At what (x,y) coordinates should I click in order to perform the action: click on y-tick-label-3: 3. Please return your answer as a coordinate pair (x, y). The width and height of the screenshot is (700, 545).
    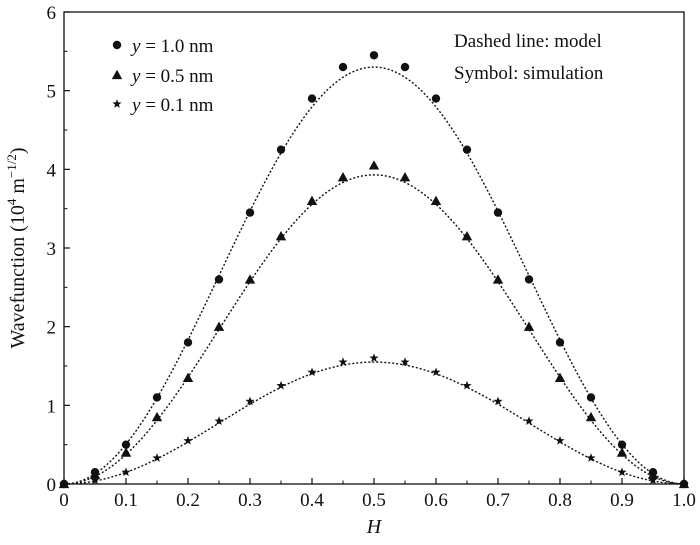
    Looking at the image, I should click on (52, 249).